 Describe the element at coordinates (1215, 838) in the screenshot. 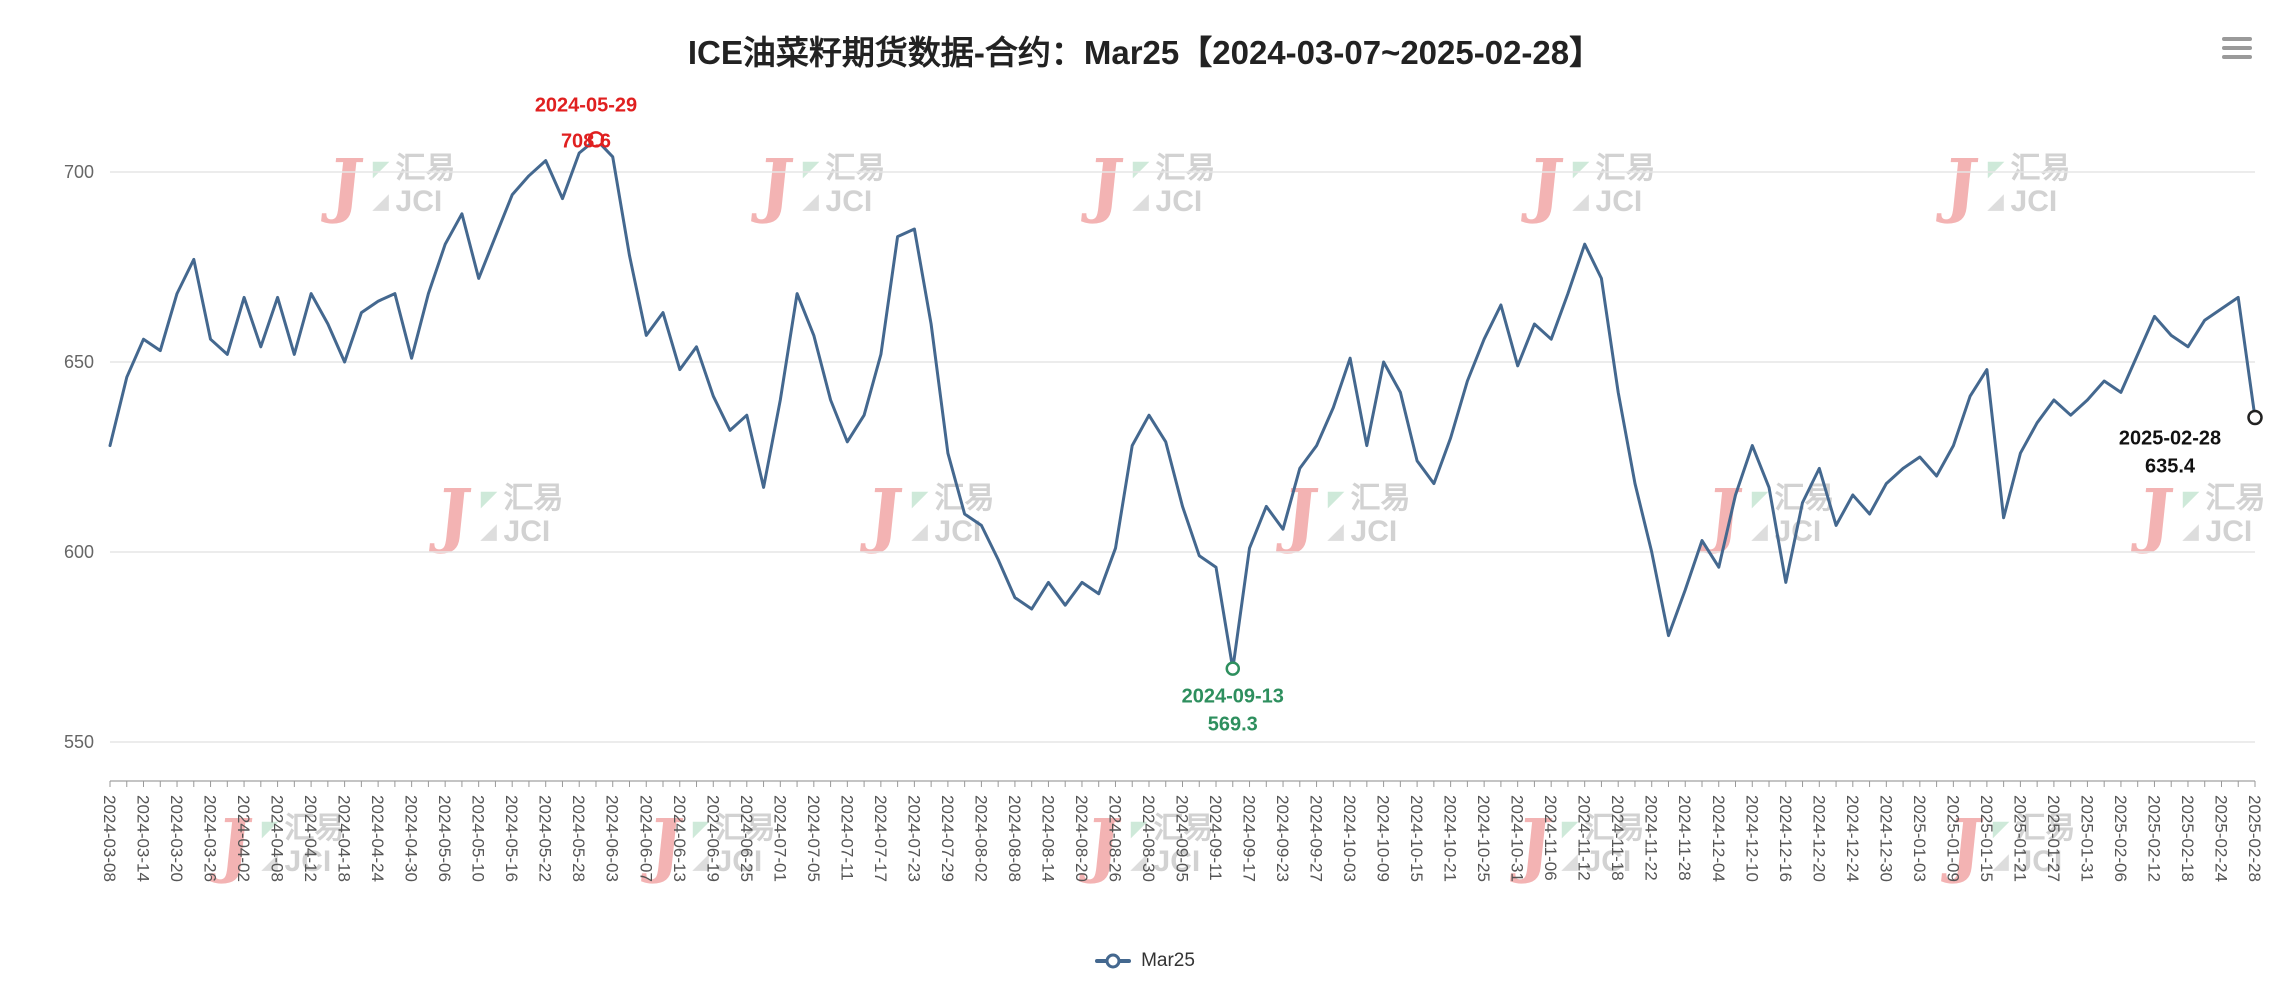

I see `x-tick-label: 2024-09-11` at that location.